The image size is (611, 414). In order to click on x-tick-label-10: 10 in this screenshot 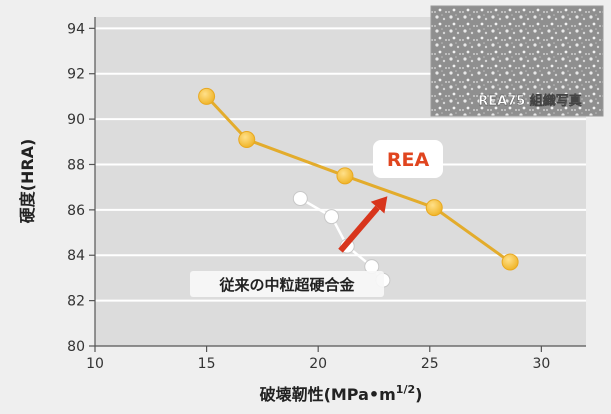, I will do `click(95, 364)`.